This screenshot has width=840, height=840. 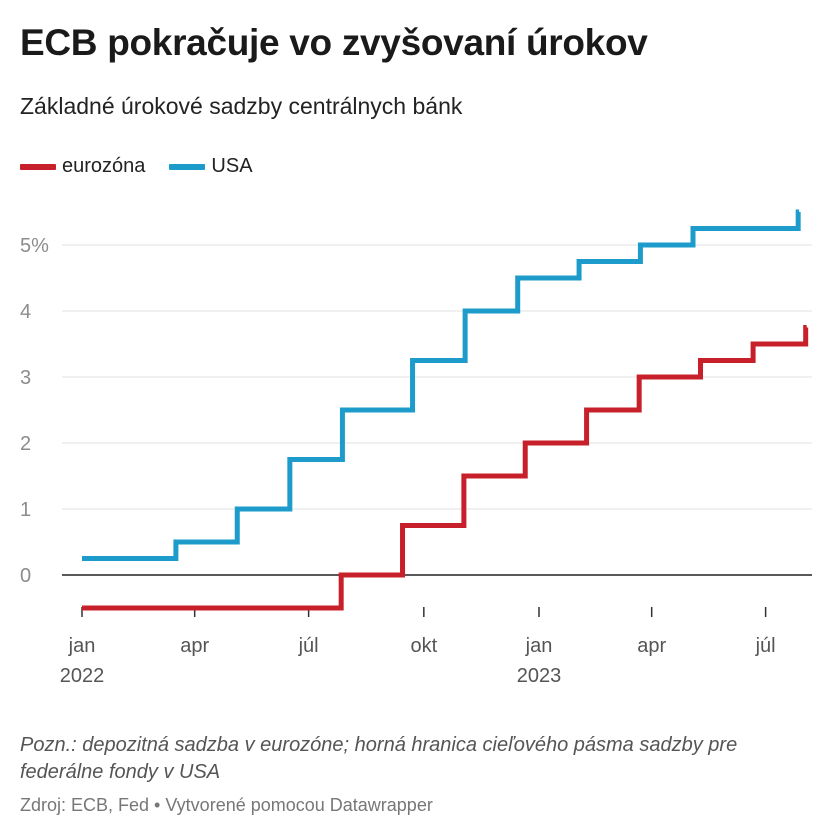 What do you see at coordinates (34, 411) in the screenshot?
I see `y-axis-ticks: 0 1 2 3 4 5%` at bounding box center [34, 411].